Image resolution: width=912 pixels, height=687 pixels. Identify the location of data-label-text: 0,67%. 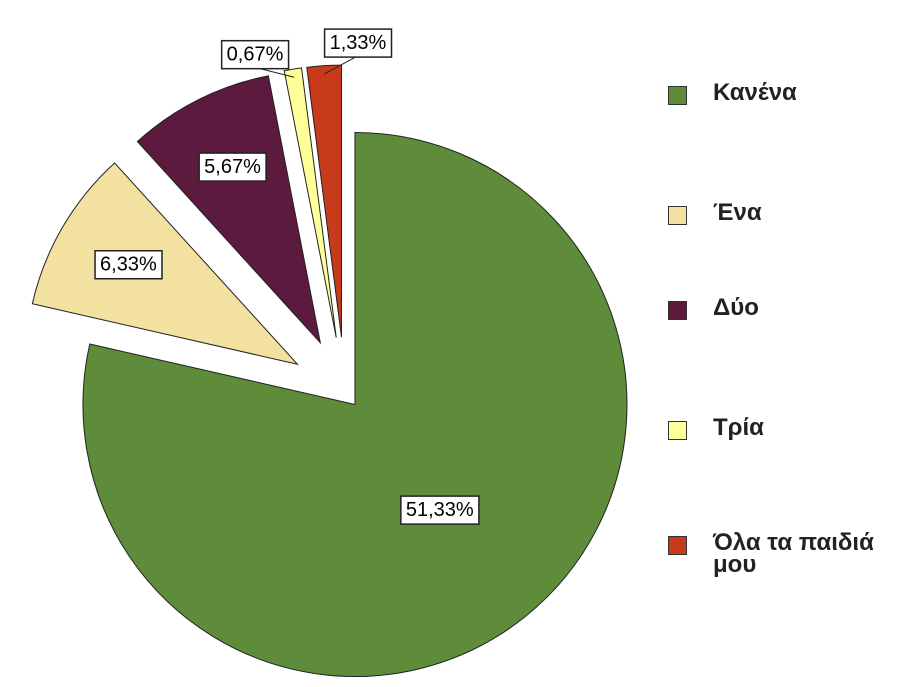
(255, 55).